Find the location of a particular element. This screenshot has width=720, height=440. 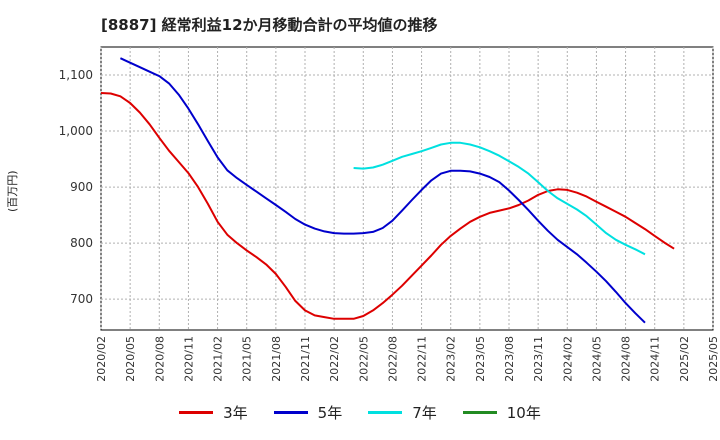

y-tick-label: 800 is located at coordinates (81, 243).